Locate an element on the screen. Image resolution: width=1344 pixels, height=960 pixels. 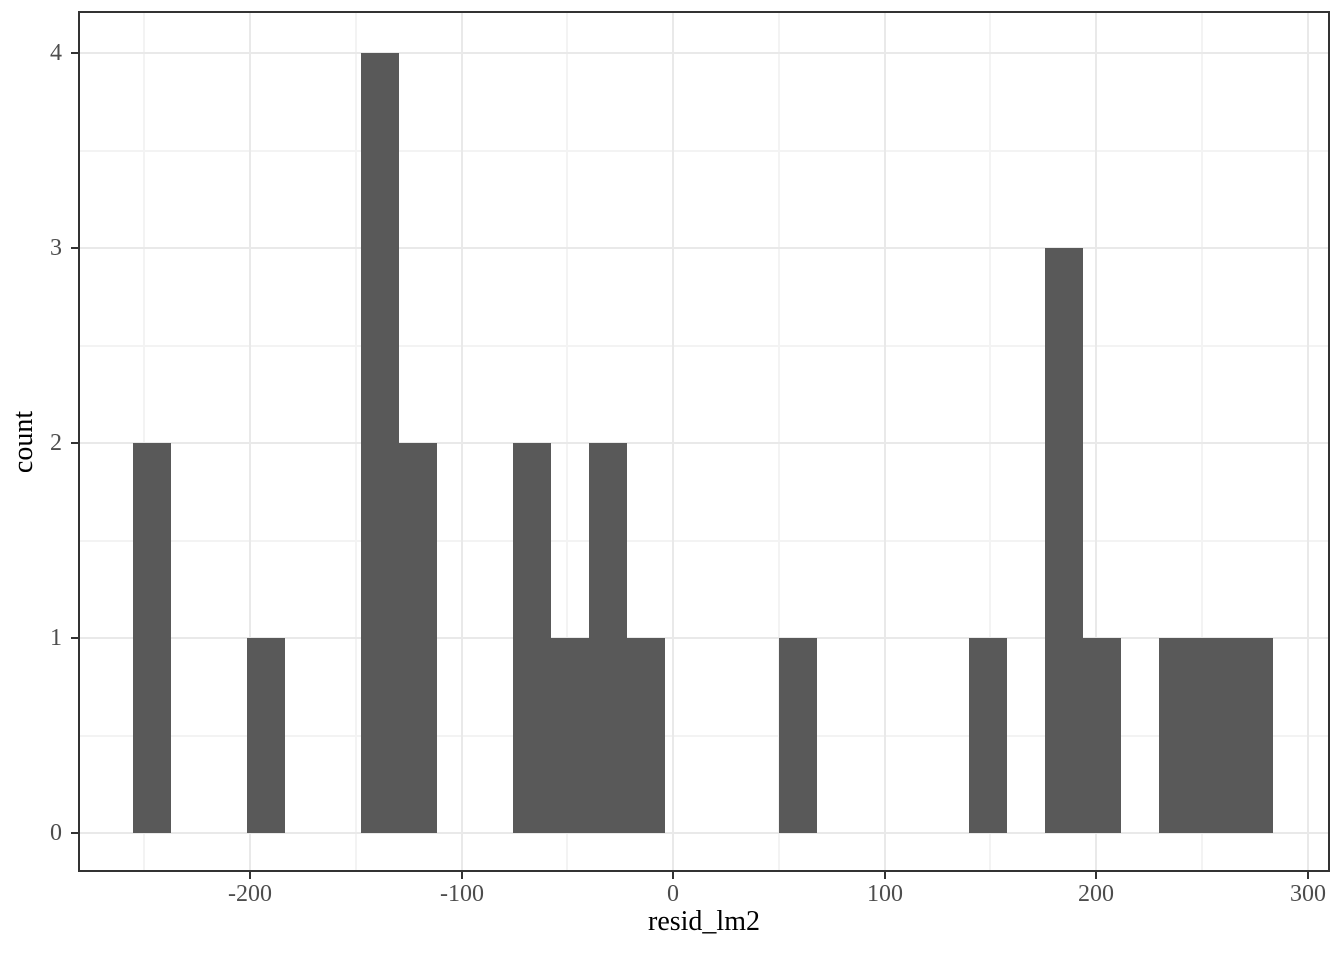
x-tick-label: 200 is located at coordinates (1096, 894).